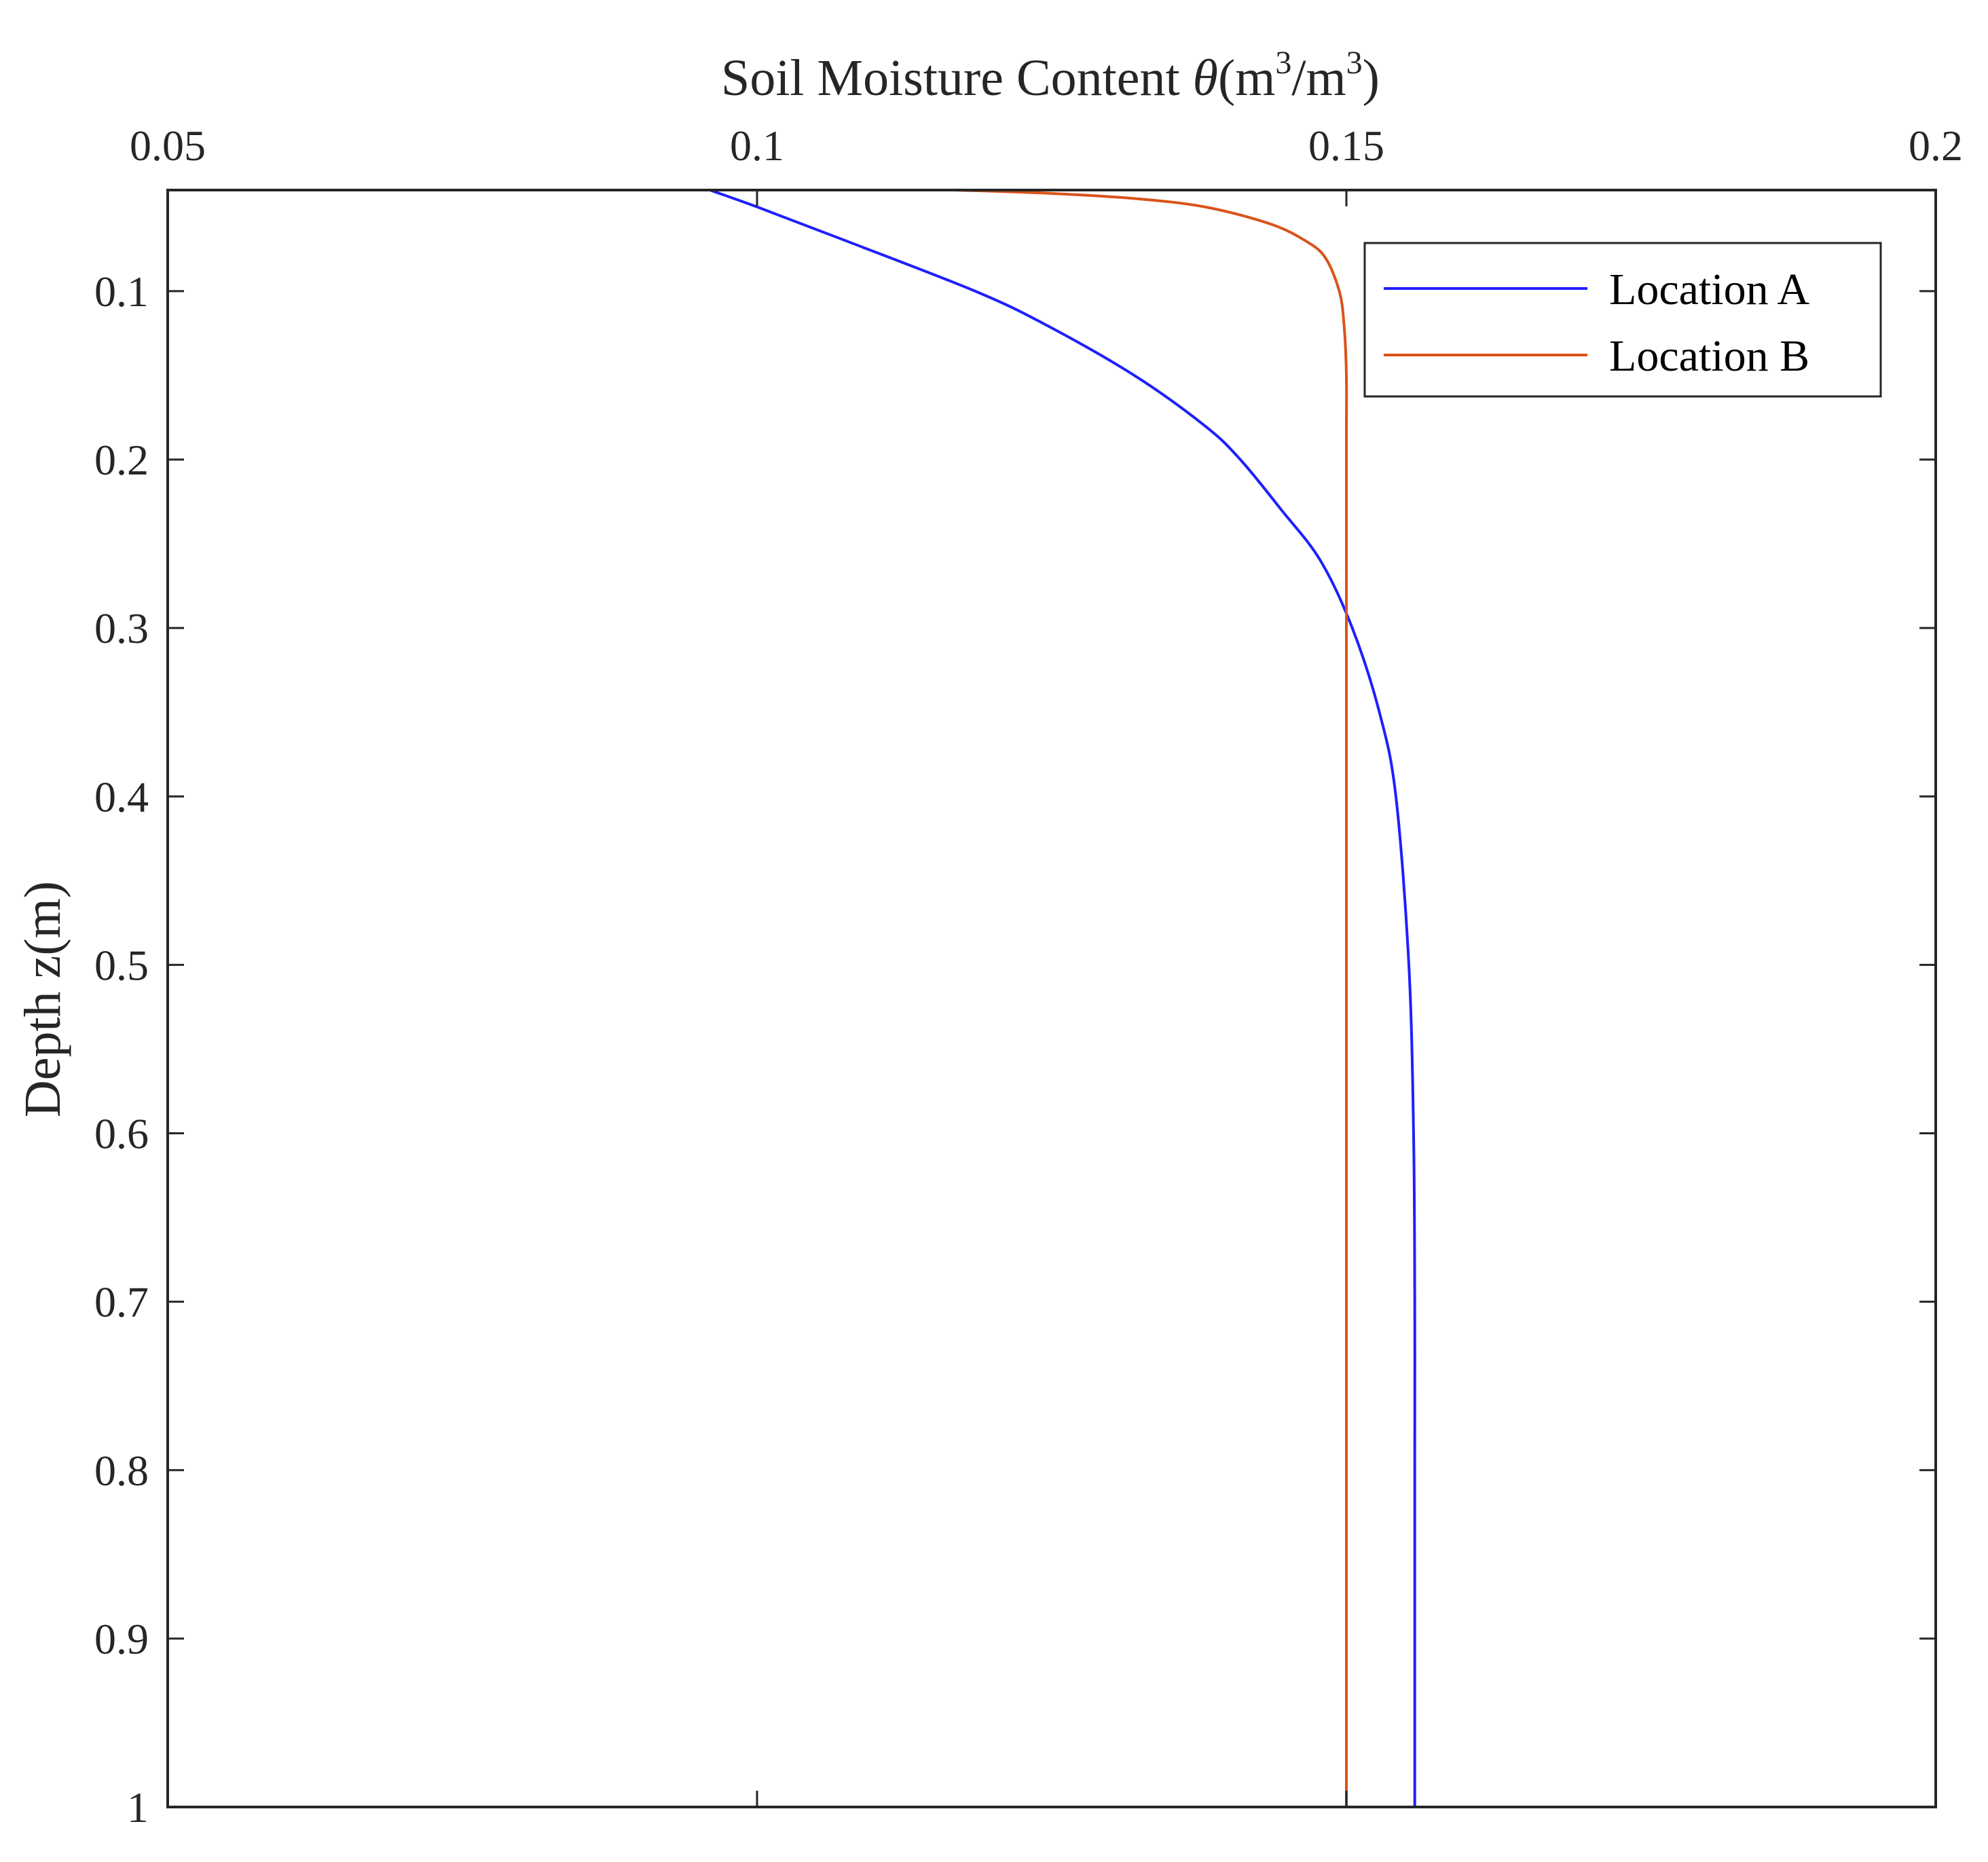  What do you see at coordinates (121, 1639) in the screenshot?
I see `y-tick-label: 0.9` at bounding box center [121, 1639].